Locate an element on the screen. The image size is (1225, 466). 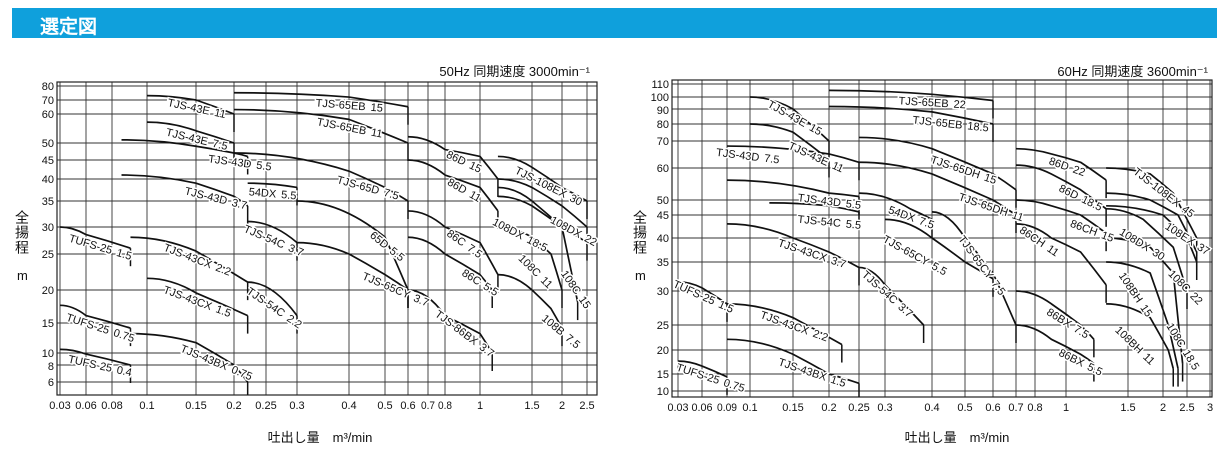
curve-model: TJS-43D is located at coordinates (819, 200).